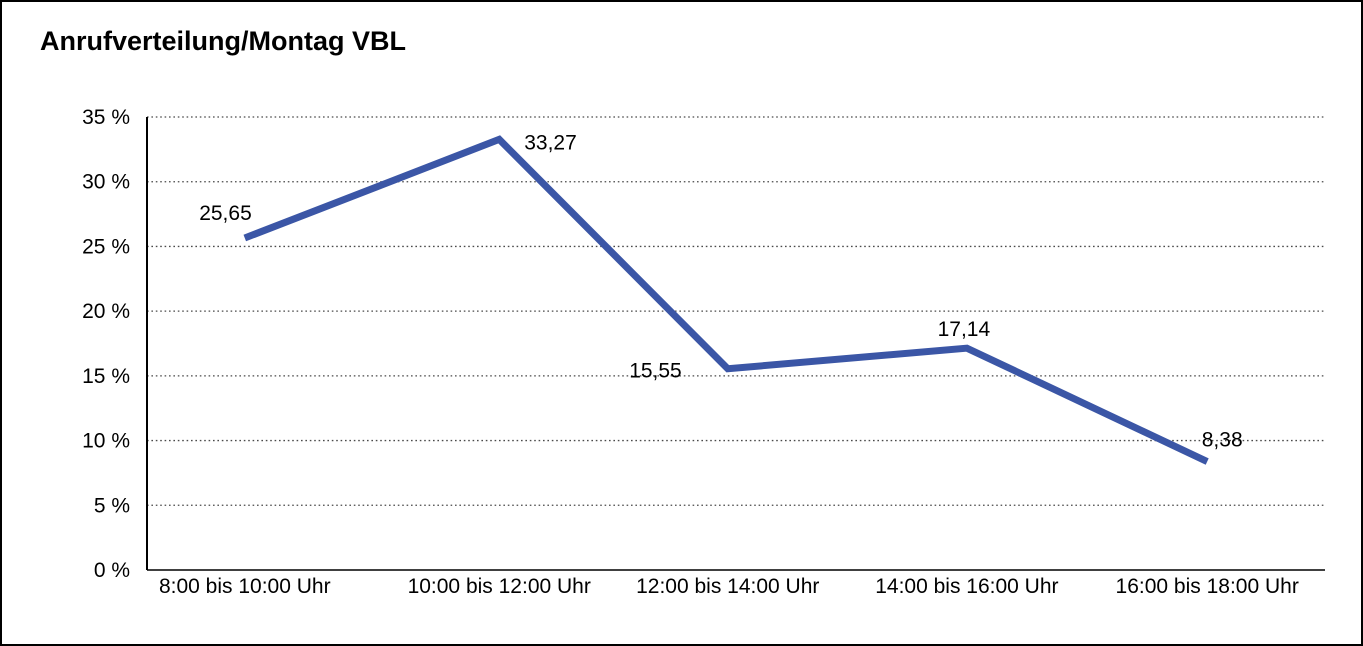 This screenshot has height=646, width=1363. Describe the element at coordinates (964, 329) in the screenshot. I see `data-point-label: 17,14` at that location.